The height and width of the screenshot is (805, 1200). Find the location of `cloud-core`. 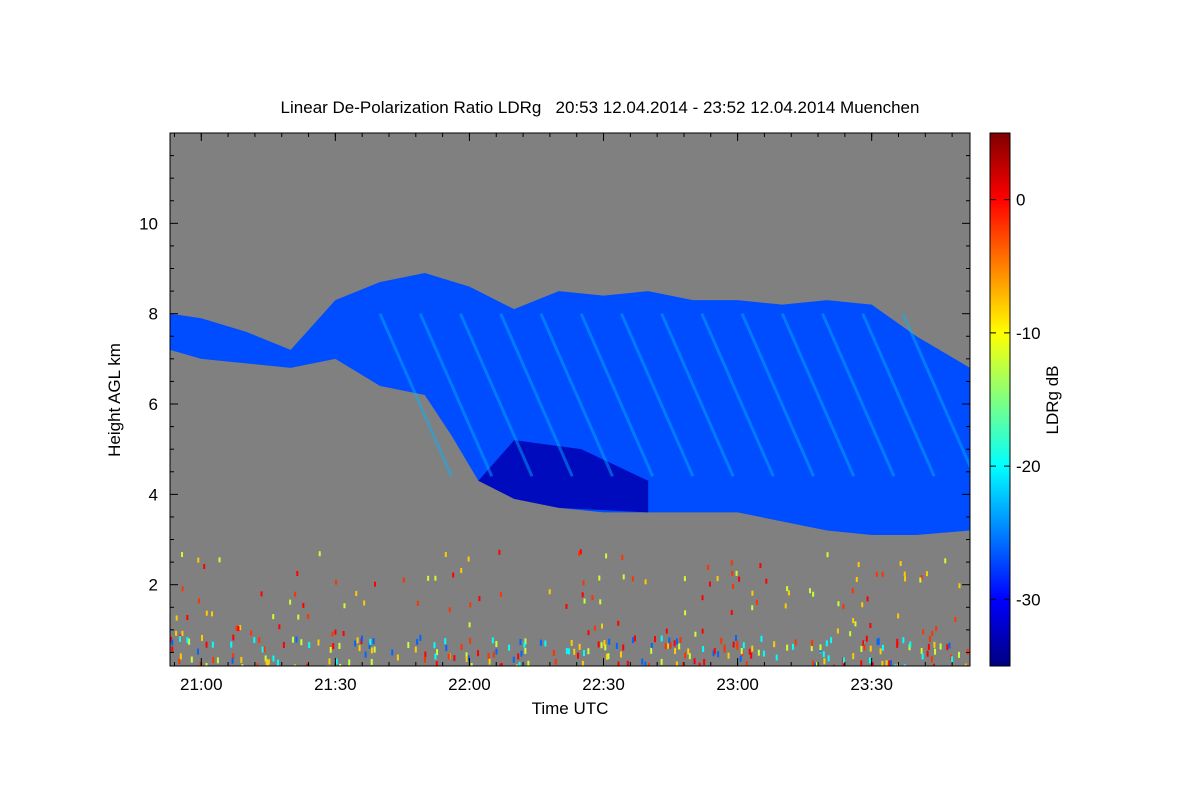

cloud-core is located at coordinates (563, 476).